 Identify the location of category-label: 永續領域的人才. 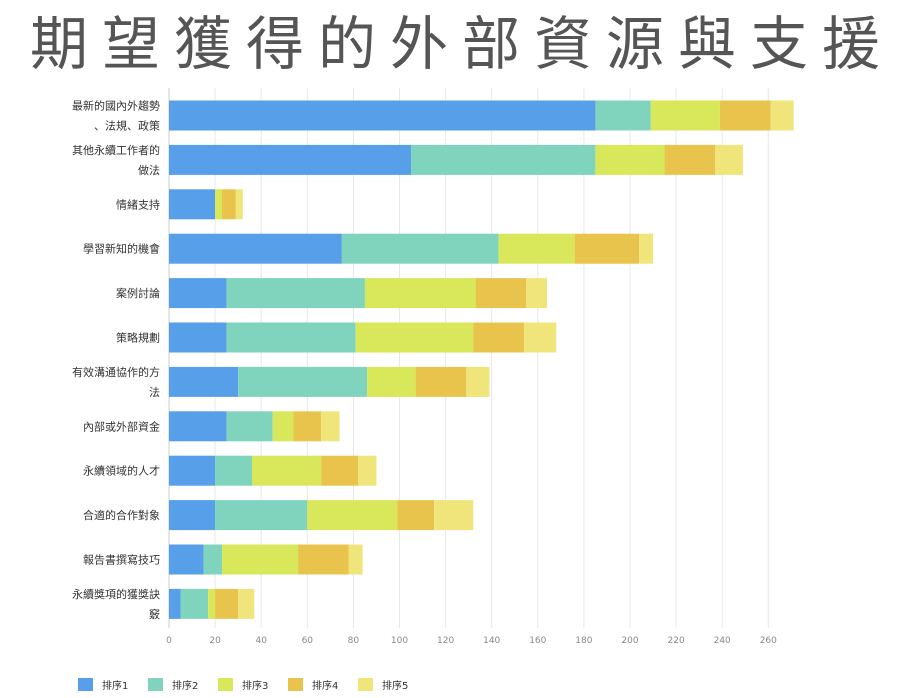
(121, 471).